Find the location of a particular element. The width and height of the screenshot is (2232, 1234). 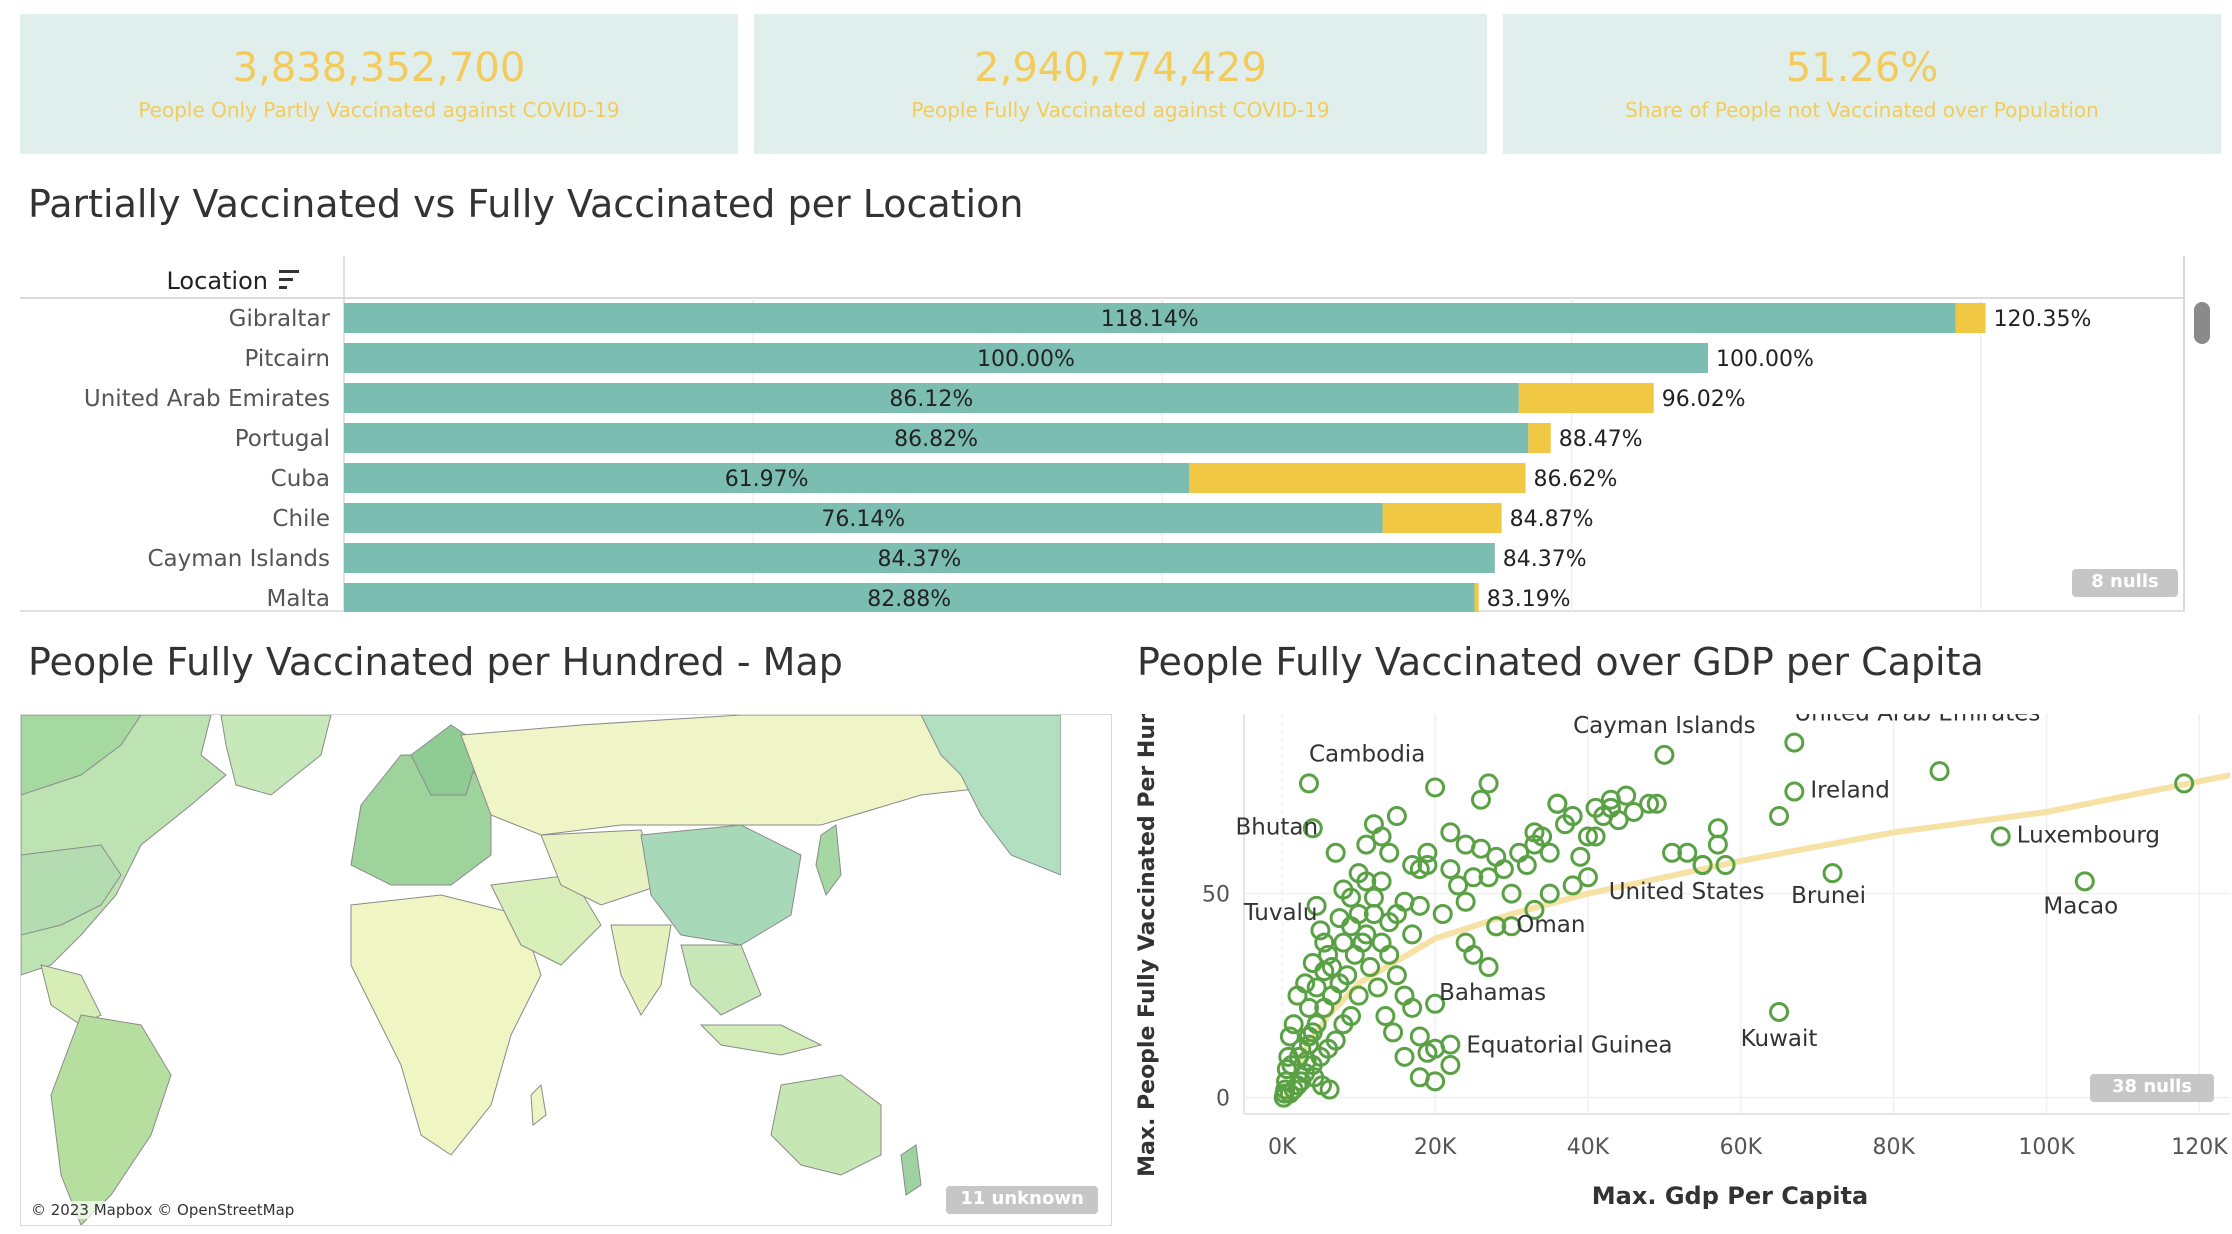

south-america-shape is located at coordinates (111, 1119).